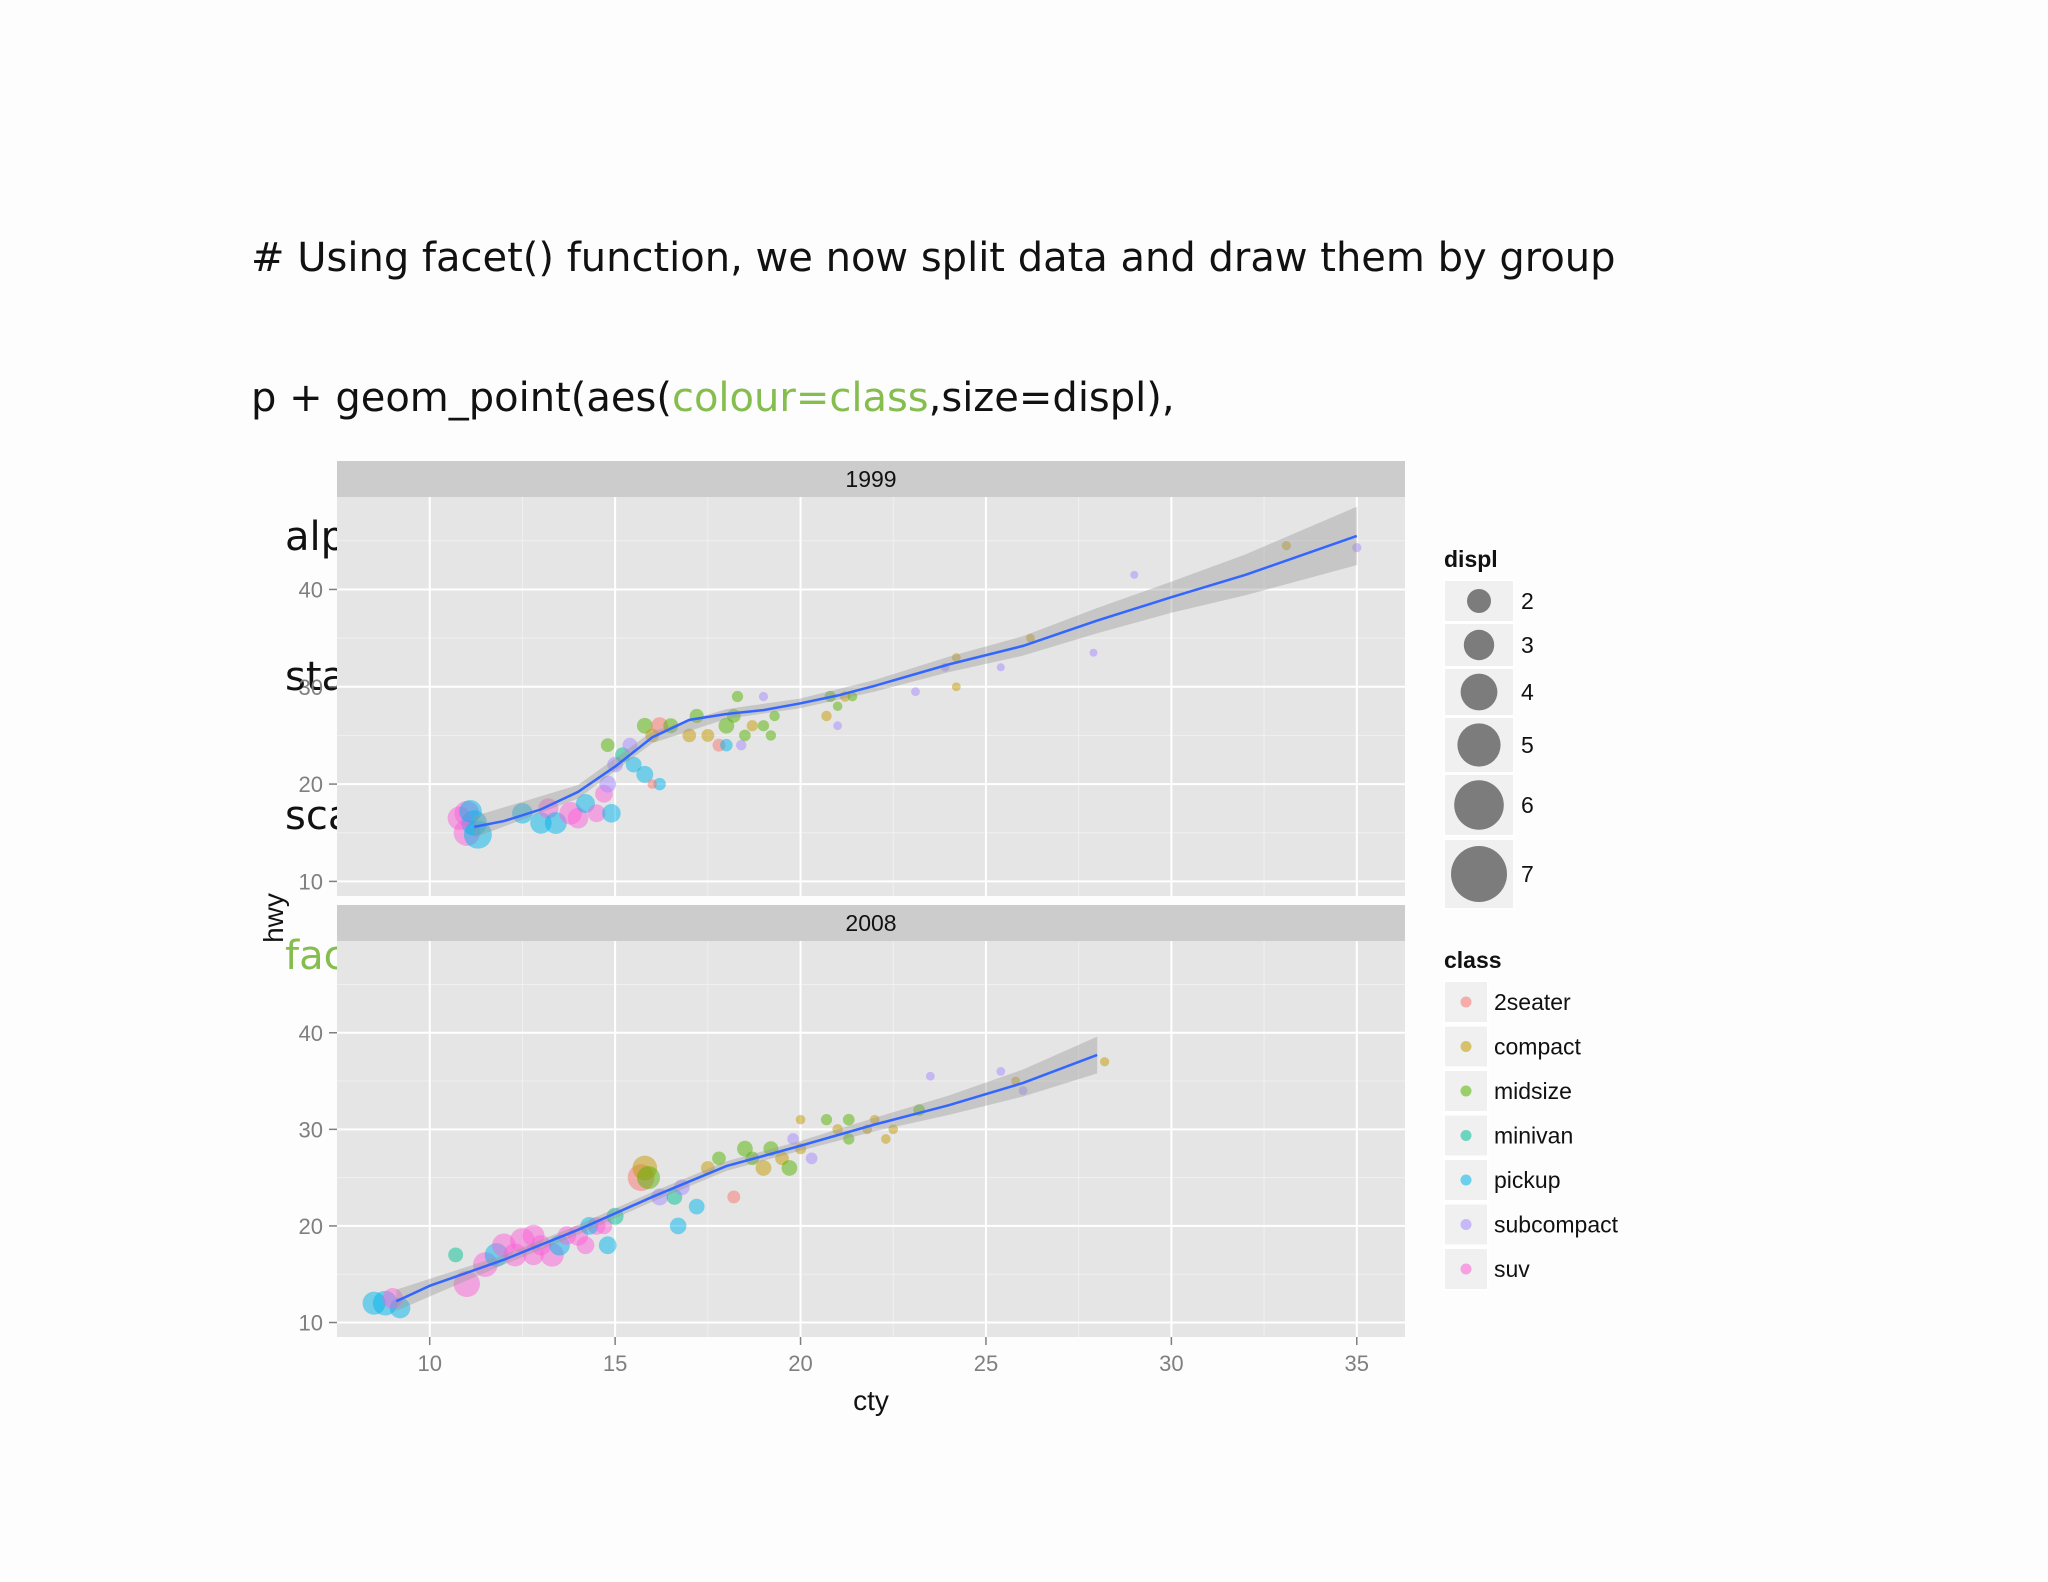 This screenshot has width=2048, height=1582. What do you see at coordinates (456, 1255) in the screenshot?
I see `data-point-minivan` at bounding box center [456, 1255].